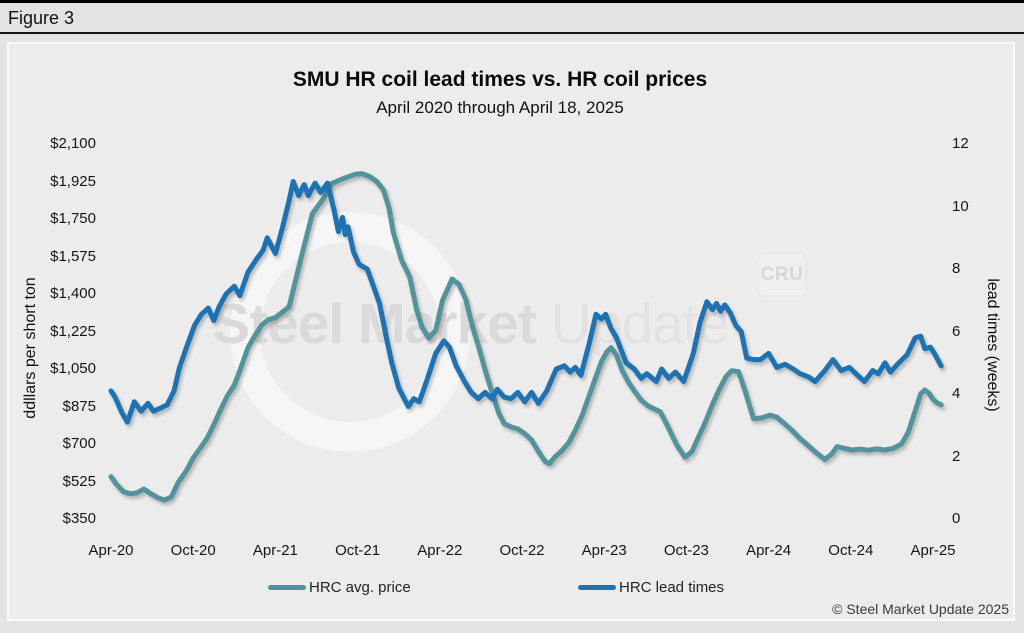 This screenshot has height=633, width=1024. Describe the element at coordinates (522, 550) in the screenshot. I see `x-axis-tick: Oct-22` at that location.